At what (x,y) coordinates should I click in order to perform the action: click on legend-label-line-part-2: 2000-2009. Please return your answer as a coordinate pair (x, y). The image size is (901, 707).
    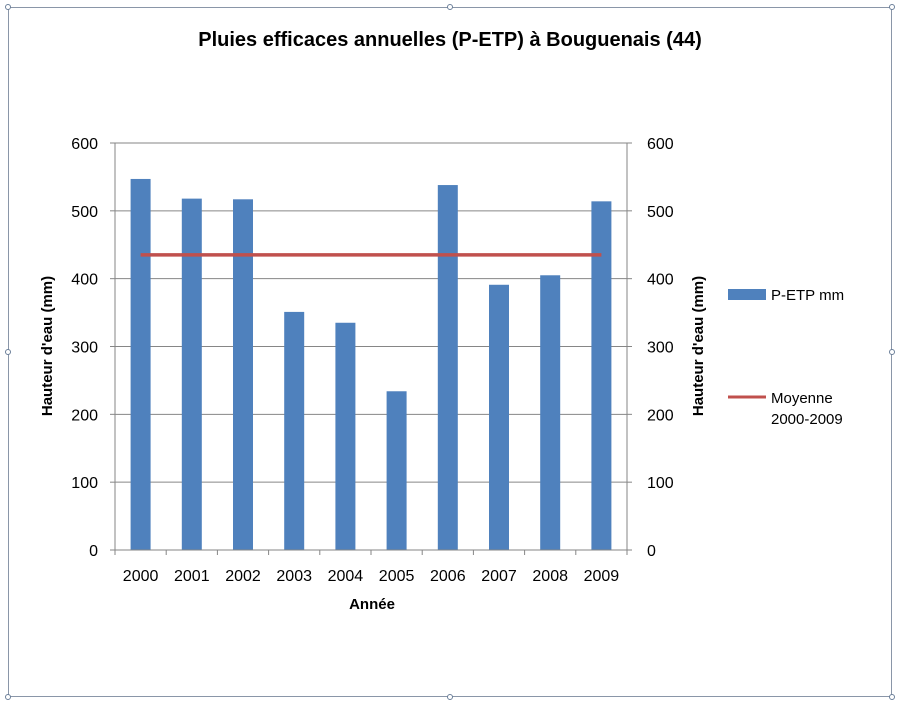
    Looking at the image, I should click on (807, 419).